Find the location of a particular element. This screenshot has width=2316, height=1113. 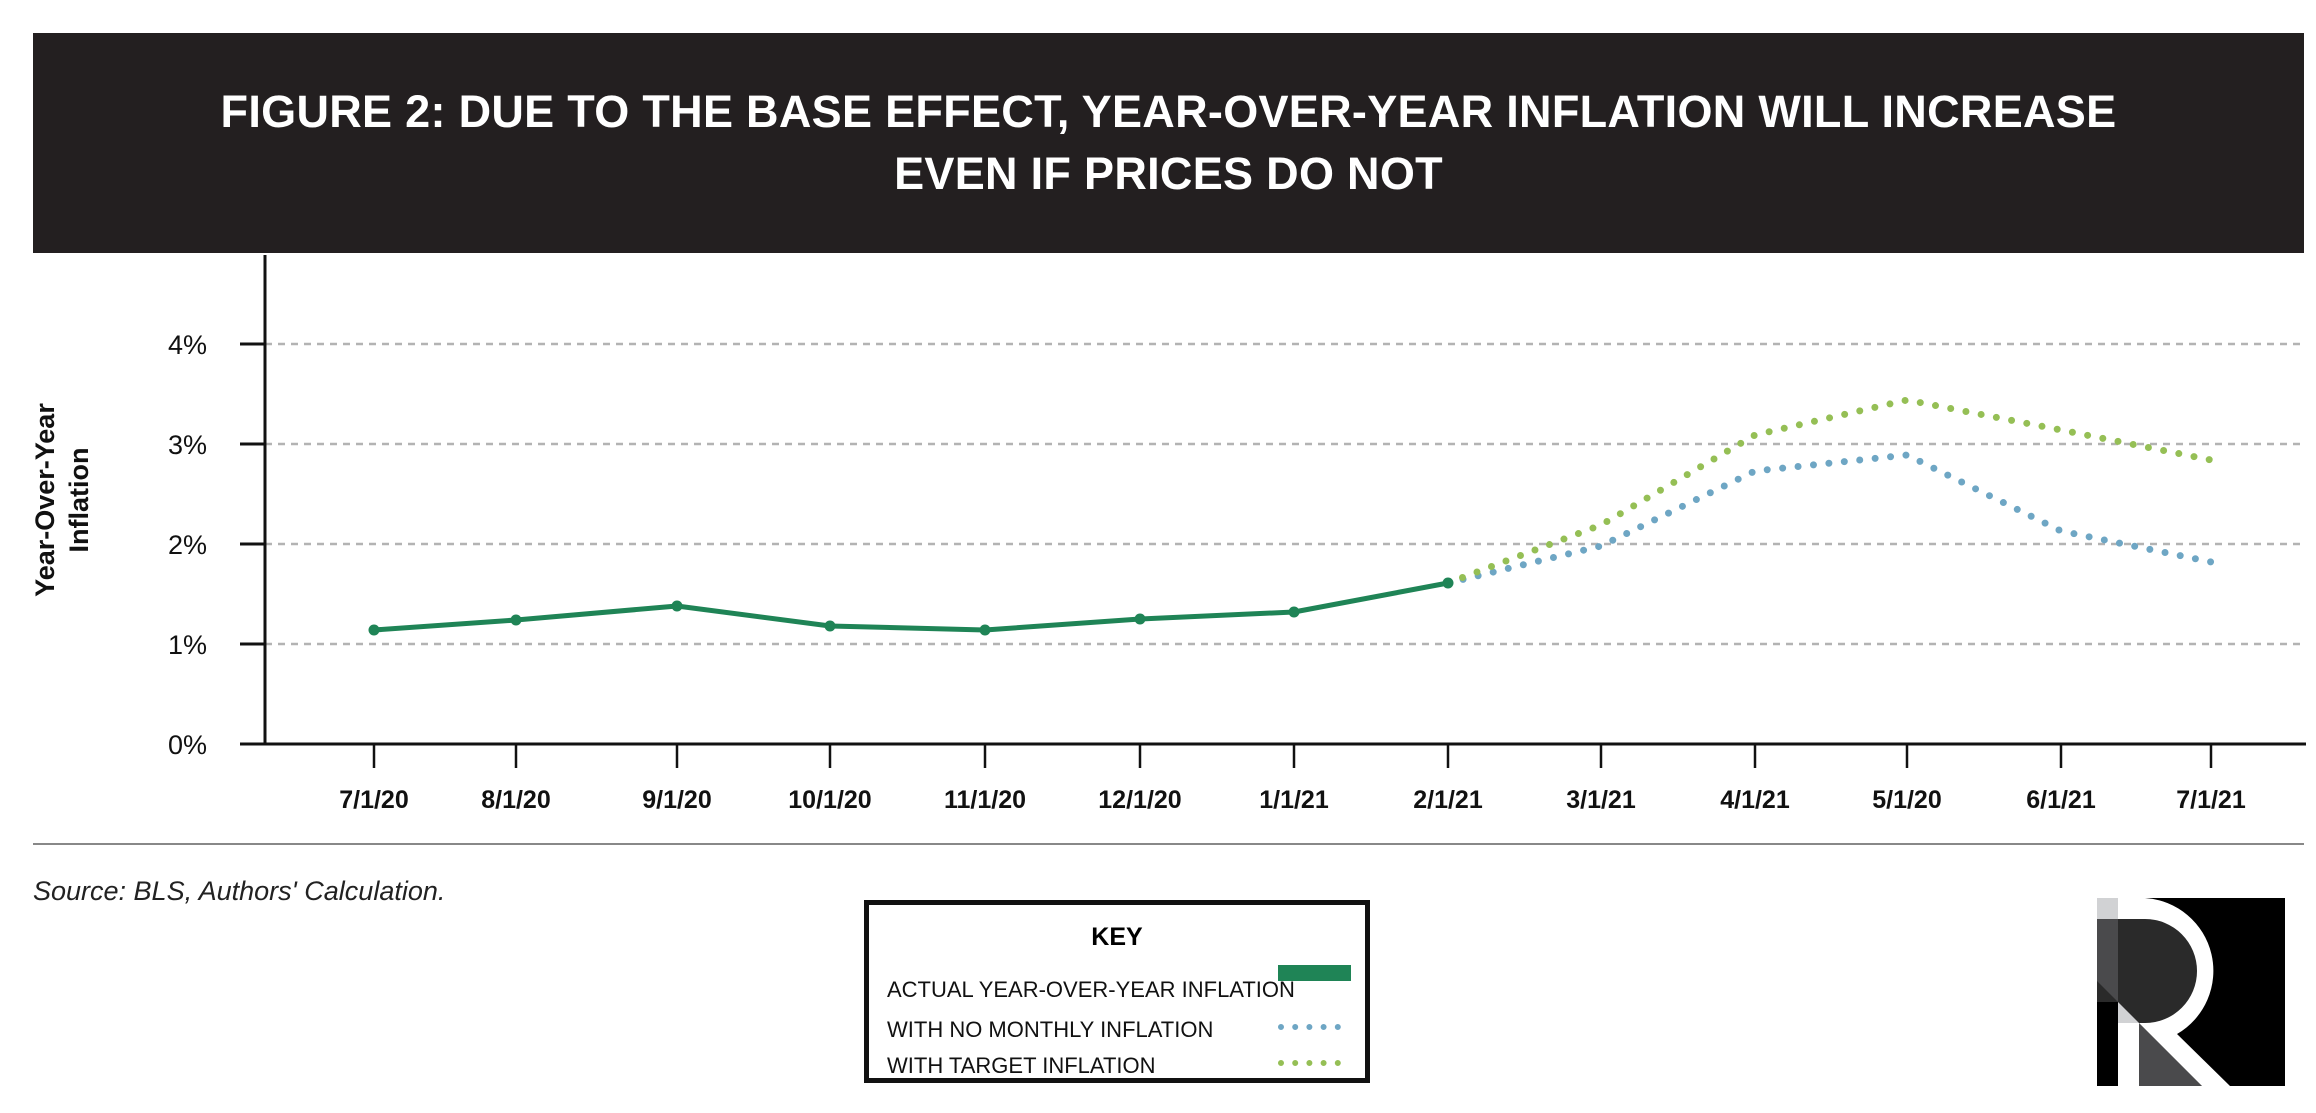

y-axis-label-line: Inflation is located at coordinates (79, 500).